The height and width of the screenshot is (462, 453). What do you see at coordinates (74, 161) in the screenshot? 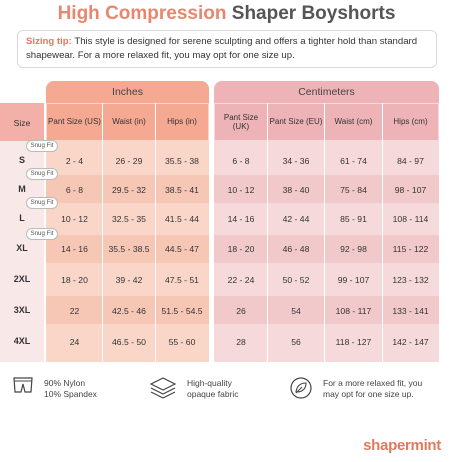
I see `pant-us-cell: 2 - 4` at bounding box center [74, 161].